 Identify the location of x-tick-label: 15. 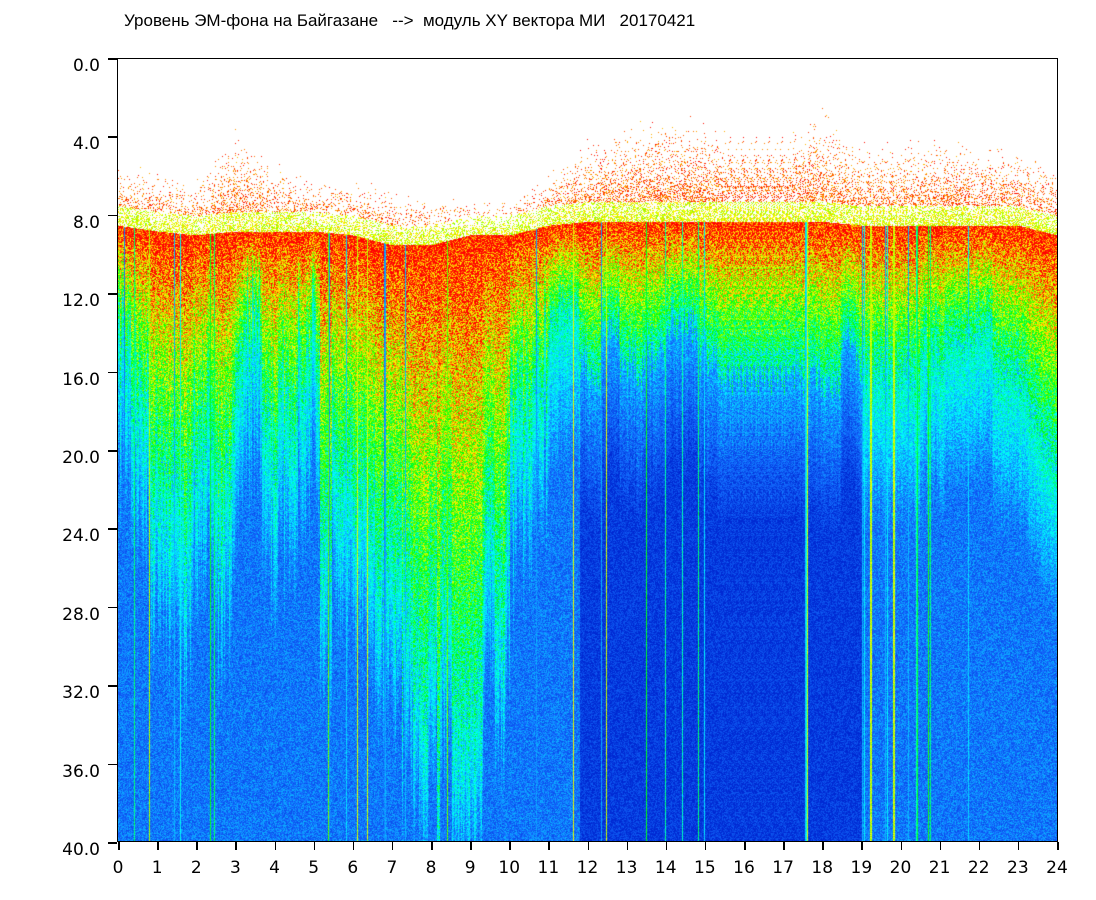
(705, 868).